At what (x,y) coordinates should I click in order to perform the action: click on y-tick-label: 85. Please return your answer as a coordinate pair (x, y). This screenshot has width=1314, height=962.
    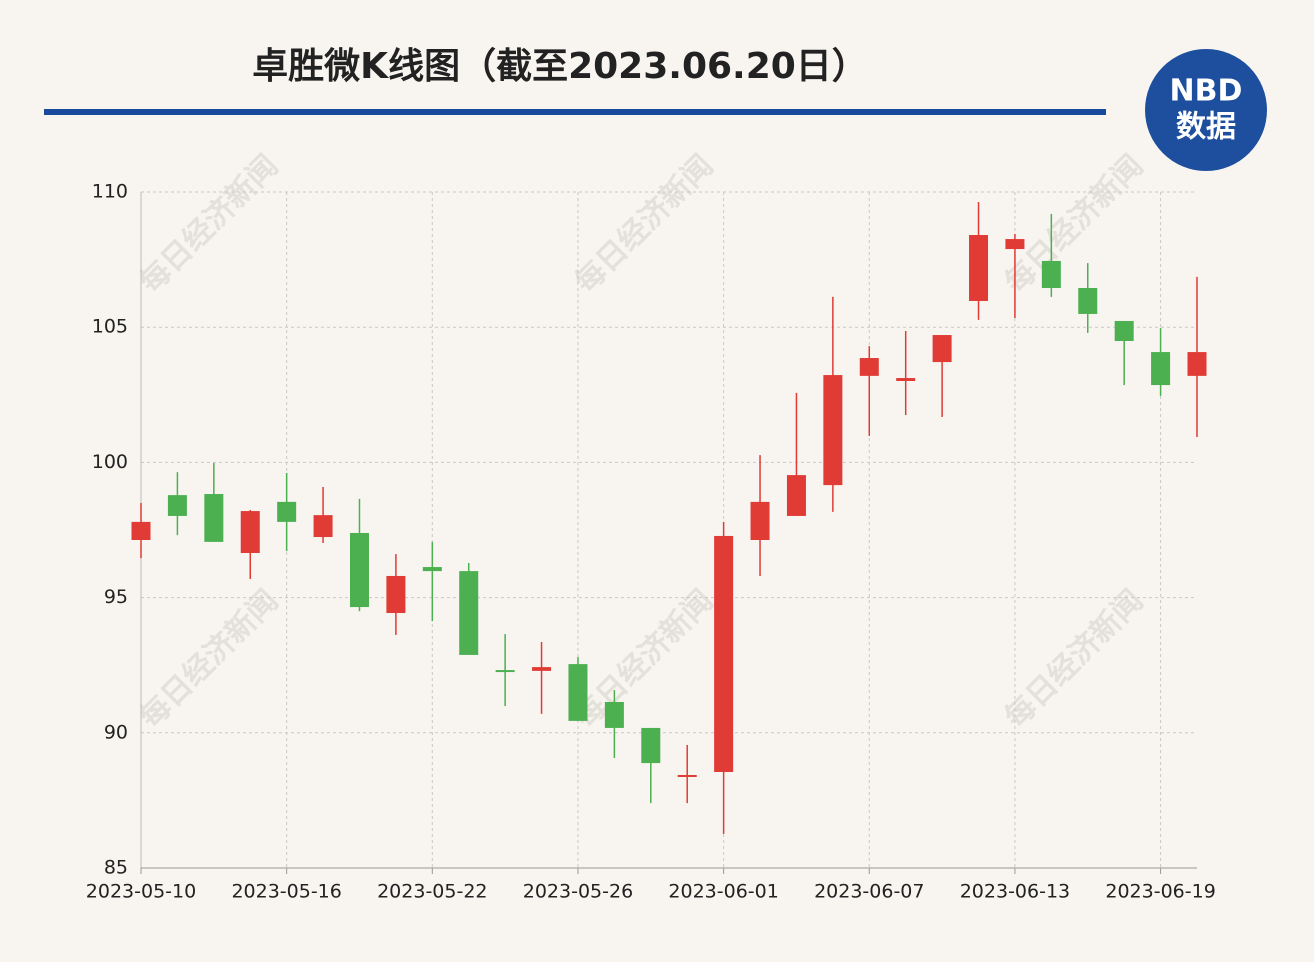
    Looking at the image, I should click on (116, 868).